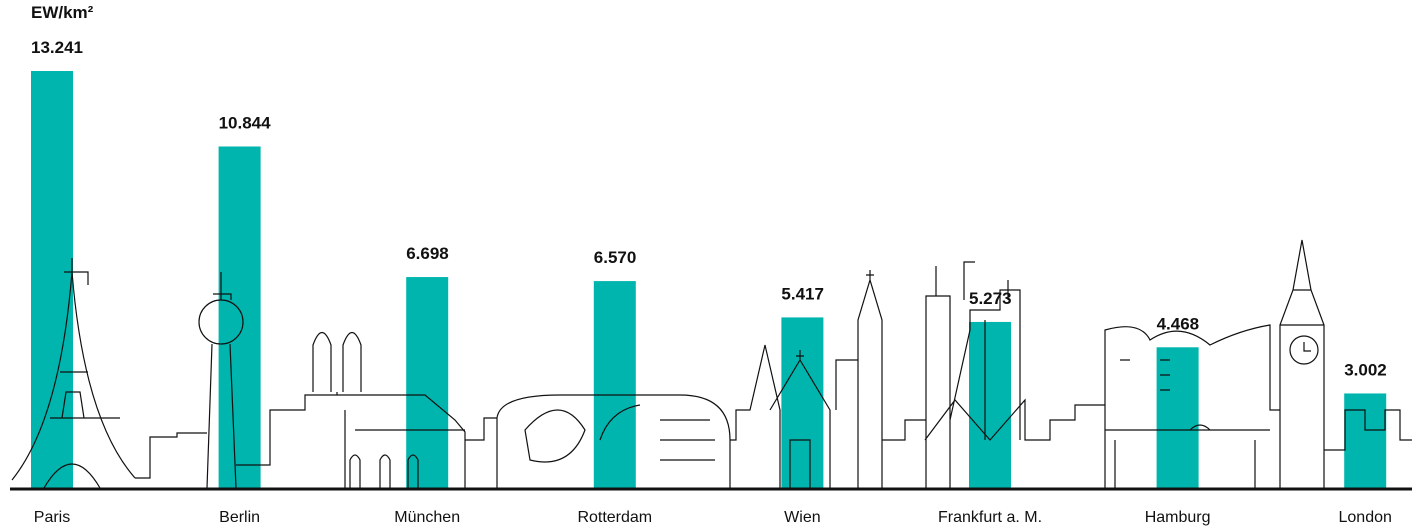 This screenshot has height=532, width=1412. What do you see at coordinates (245, 122) in the screenshot?
I see `value-label: 10.844` at bounding box center [245, 122].